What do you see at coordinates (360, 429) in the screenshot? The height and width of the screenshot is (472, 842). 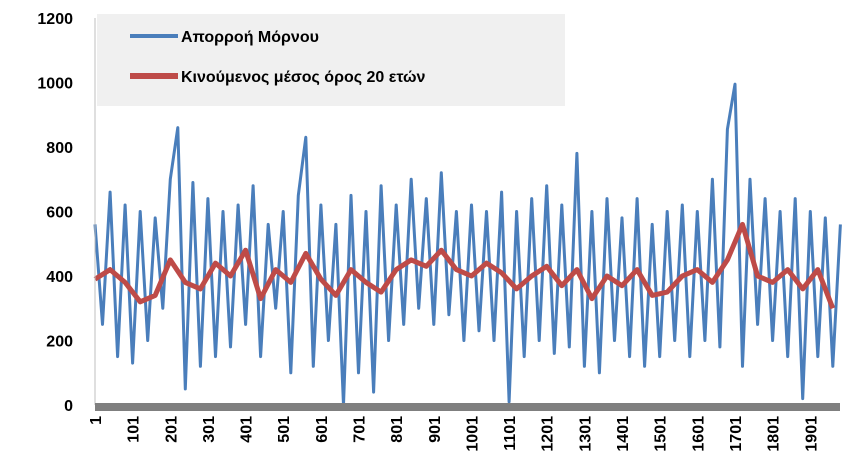 I see `x-tick-label: 701` at bounding box center [360, 429].